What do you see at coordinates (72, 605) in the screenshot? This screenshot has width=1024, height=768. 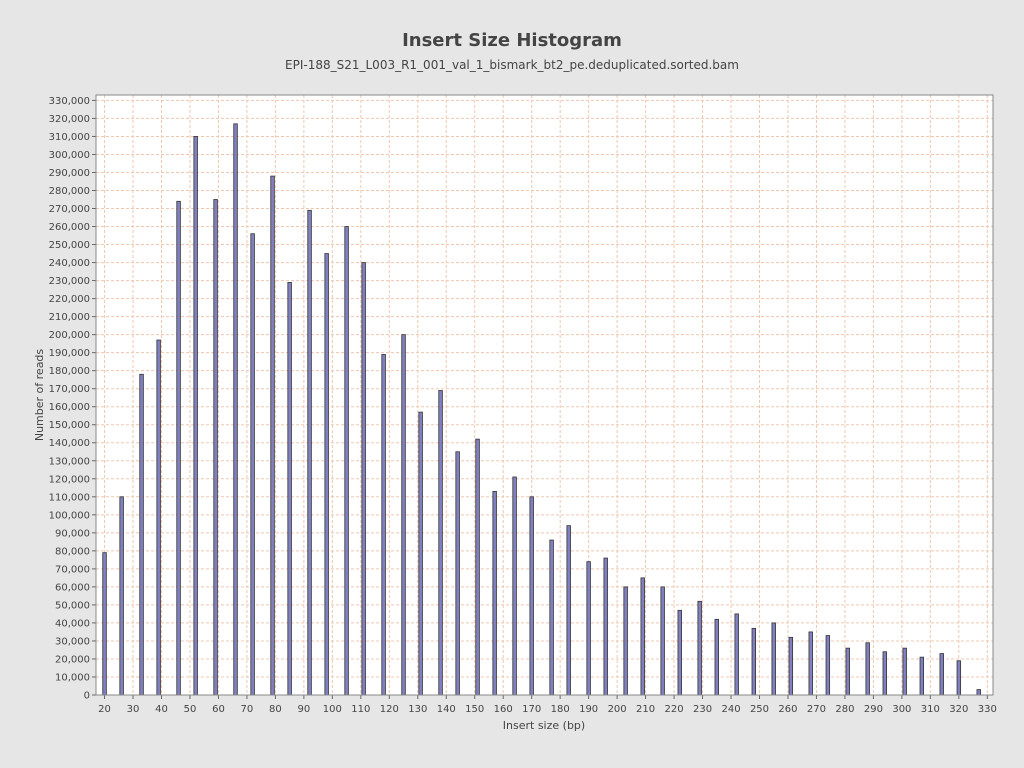 I see `y-tick-label: 50,000` at bounding box center [72, 605].